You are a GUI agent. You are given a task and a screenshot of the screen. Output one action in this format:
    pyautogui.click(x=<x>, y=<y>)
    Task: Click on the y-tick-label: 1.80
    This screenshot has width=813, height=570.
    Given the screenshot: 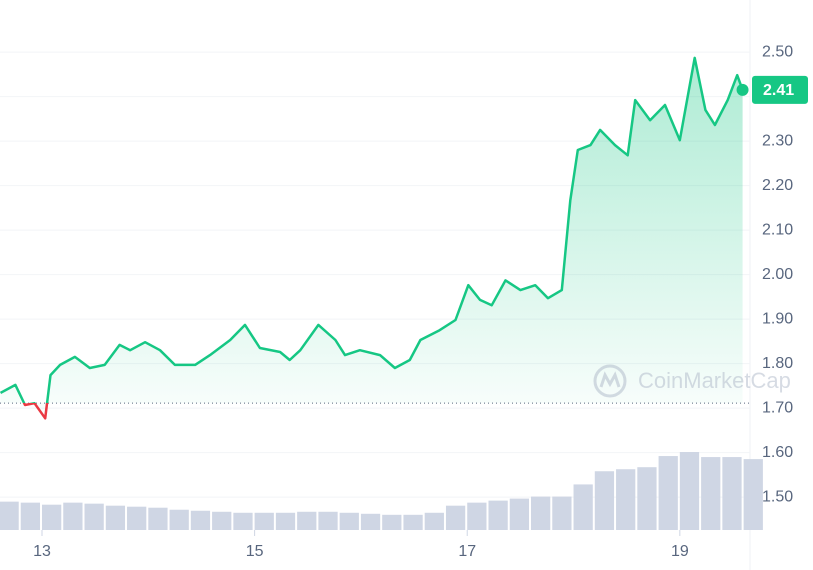 What is the action you would take?
    pyautogui.click(x=777, y=363)
    